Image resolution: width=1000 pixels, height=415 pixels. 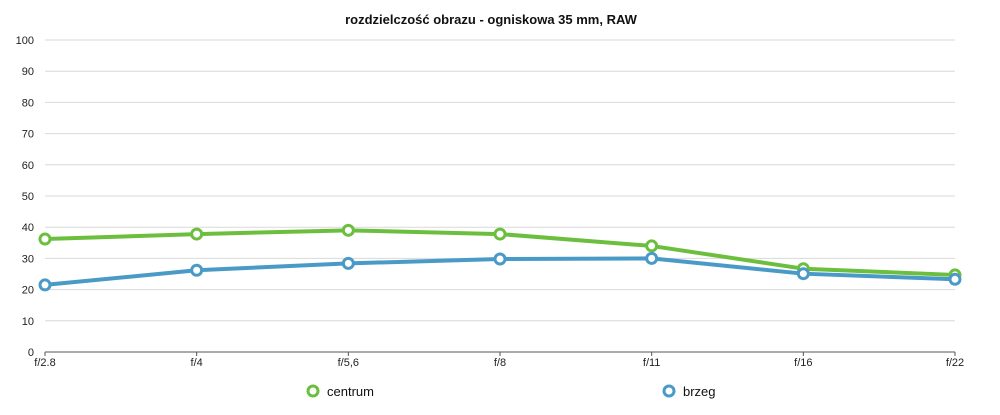 What do you see at coordinates (28, 322) in the screenshot?
I see `y-tick-label: 10` at bounding box center [28, 322].